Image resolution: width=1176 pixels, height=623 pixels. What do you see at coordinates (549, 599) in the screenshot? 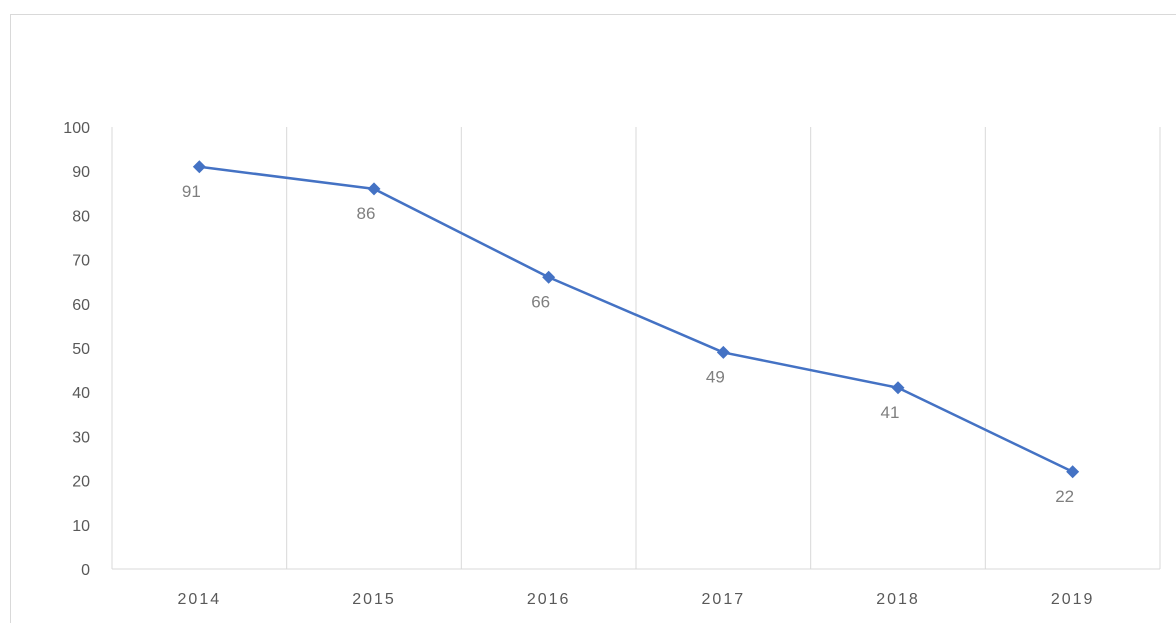
I see `x-tick-label: 2016` at bounding box center [549, 599].